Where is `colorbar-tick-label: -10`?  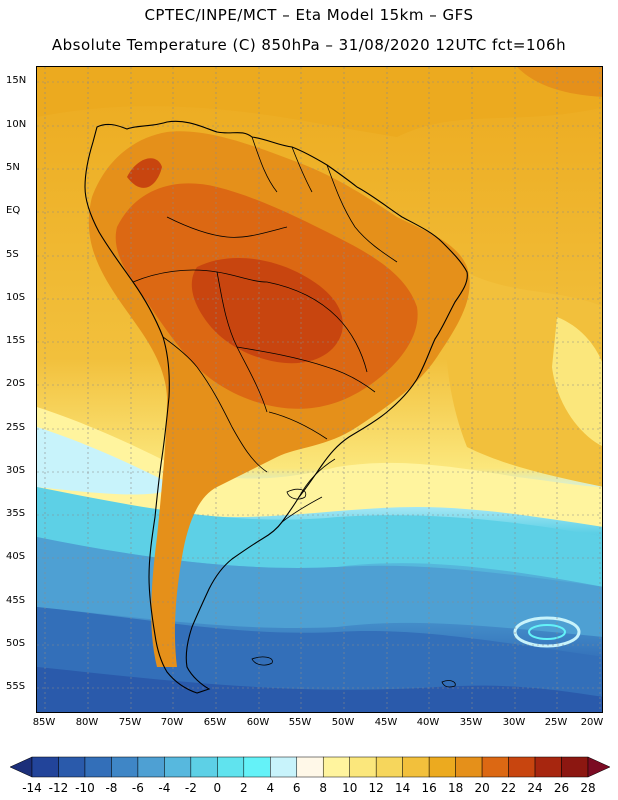 colorbar-tick-label: -10 is located at coordinates (85, 788).